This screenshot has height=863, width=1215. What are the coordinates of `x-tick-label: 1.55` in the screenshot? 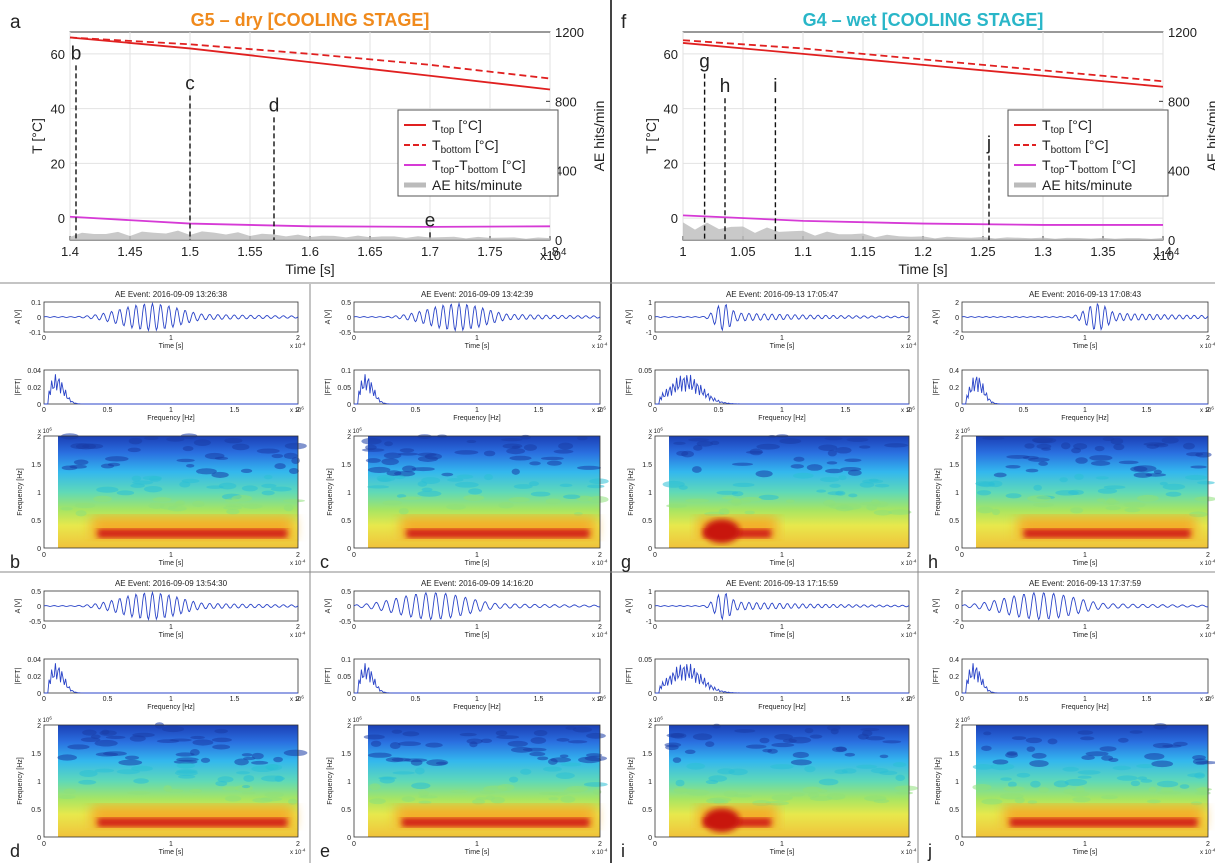 It's located at (249, 251).